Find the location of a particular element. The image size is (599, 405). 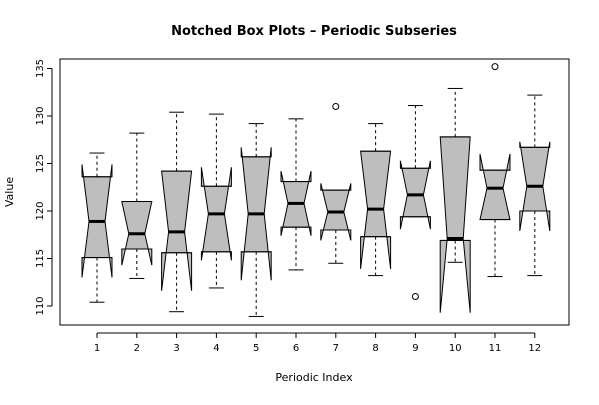

y-axis-label: Value is located at coordinates (9, 192).